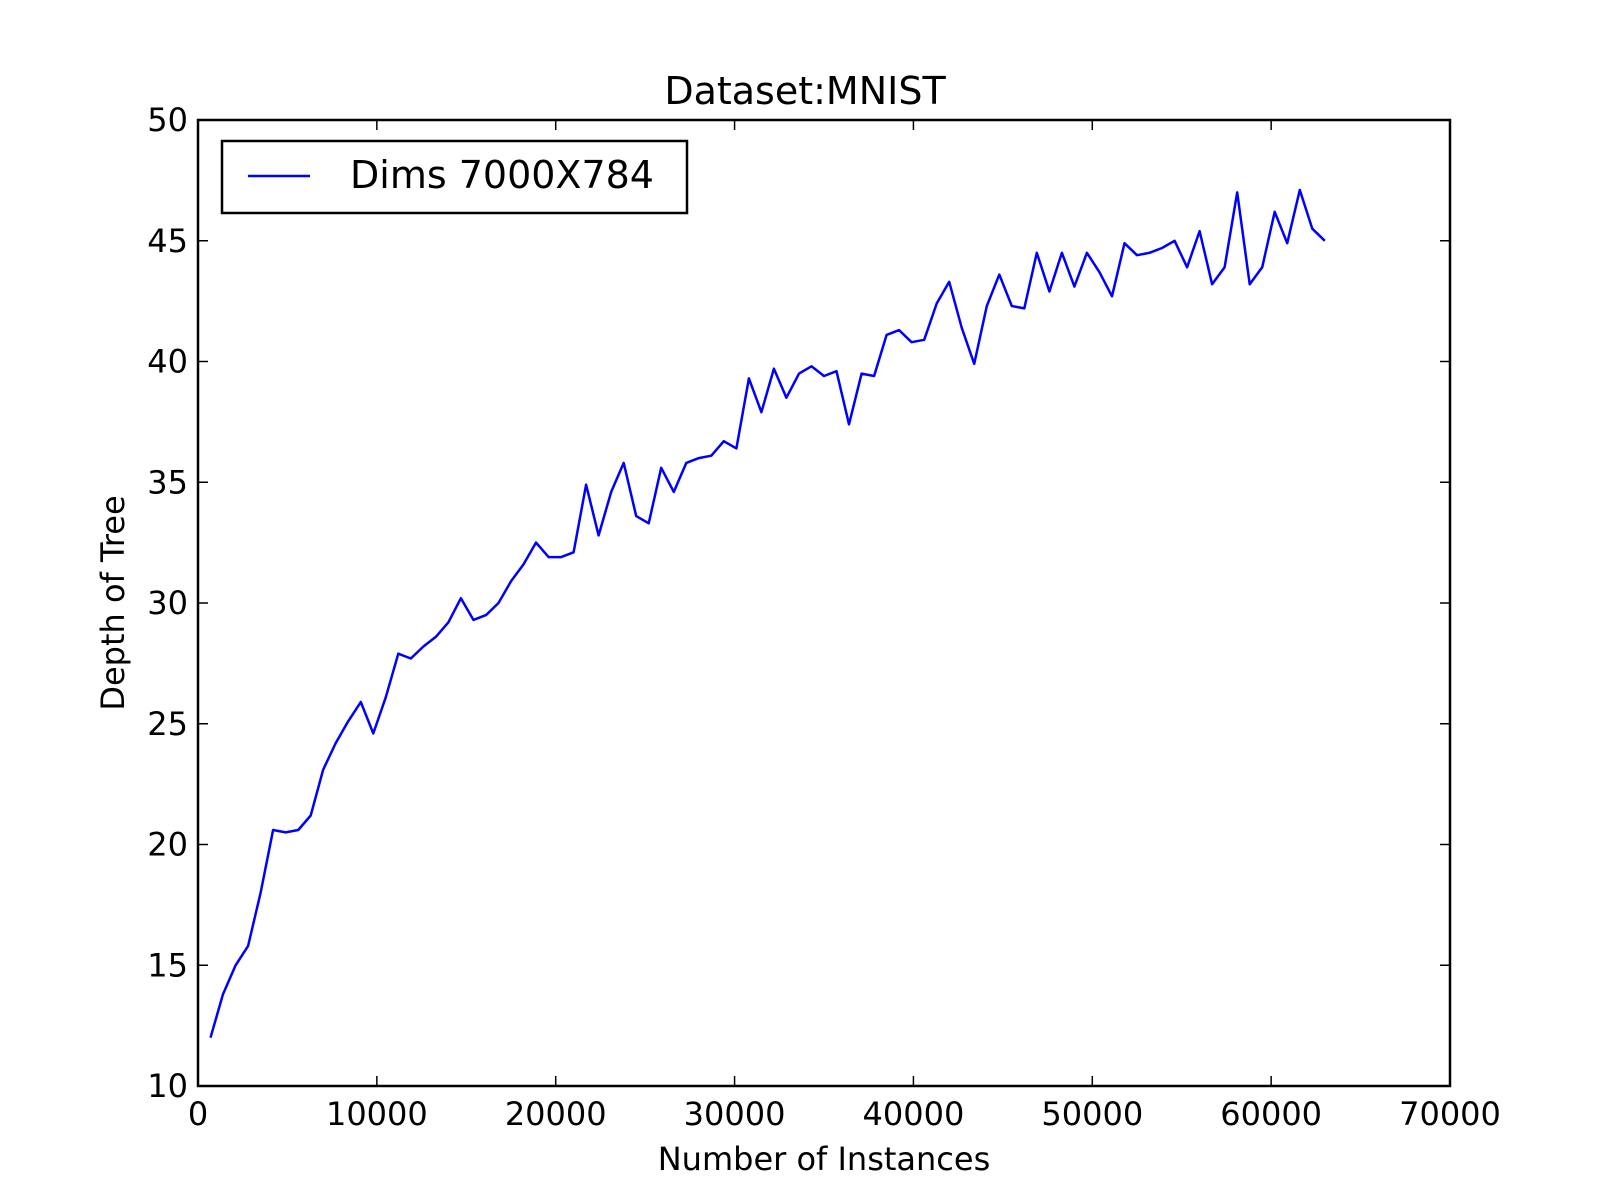 The image size is (1600, 1204). Describe the element at coordinates (167, 482) in the screenshot. I see `y-tick-label: 35` at that location.